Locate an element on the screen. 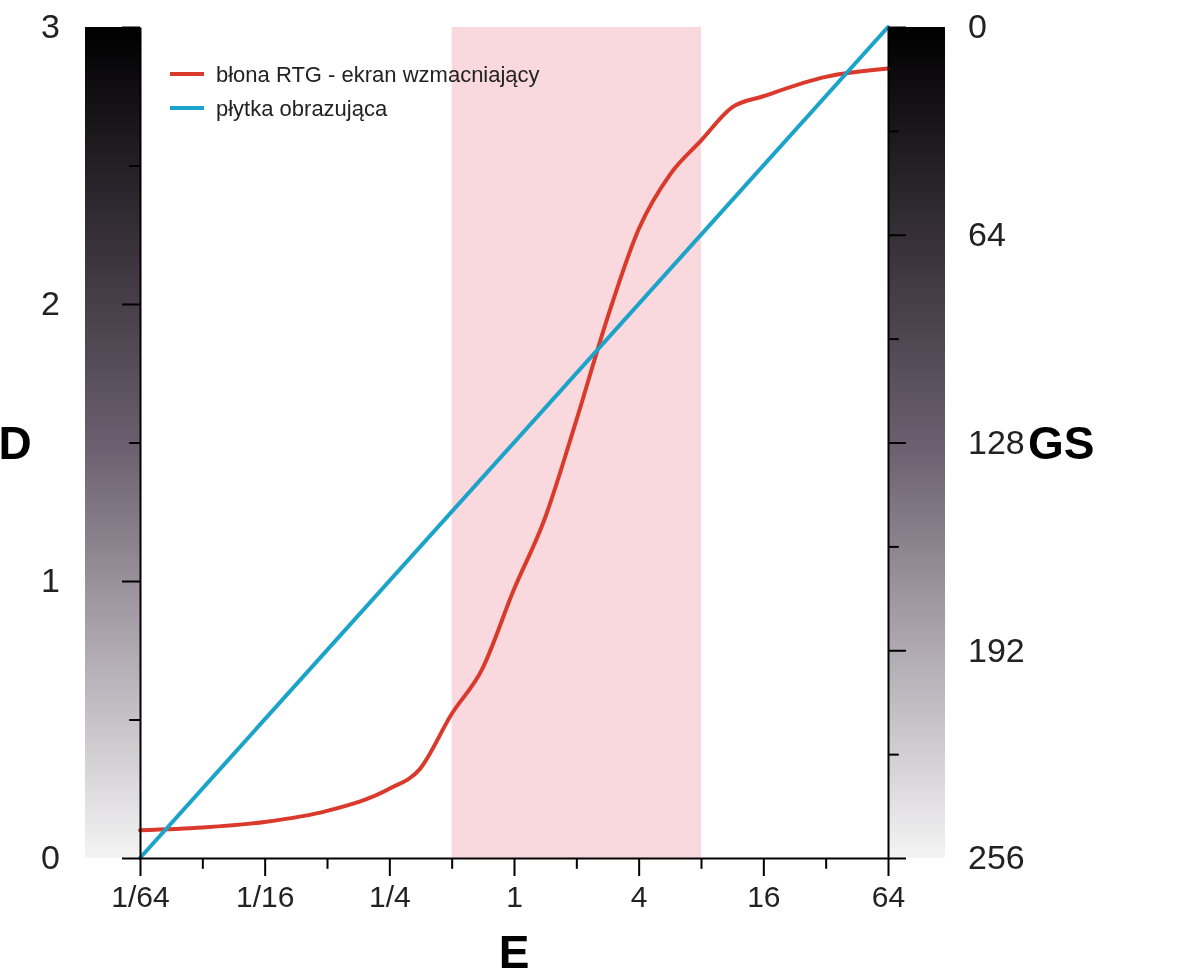  y-tick-label: 2 is located at coordinates (50, 303).